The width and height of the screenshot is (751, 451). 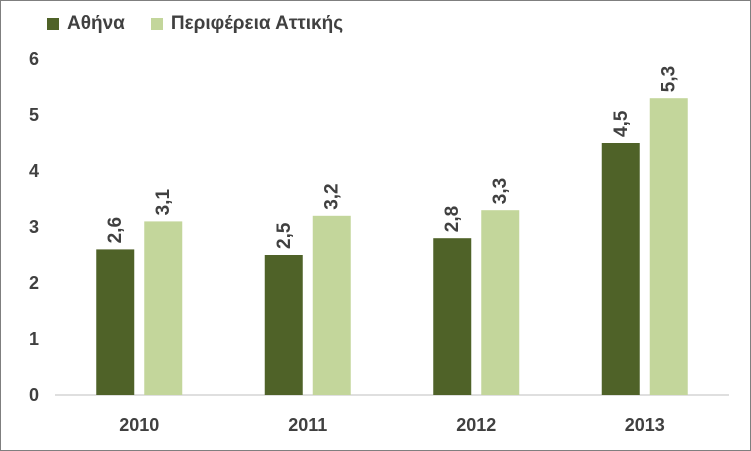 What do you see at coordinates (307, 425) in the screenshot?
I see `x-category-label: 2011` at bounding box center [307, 425].